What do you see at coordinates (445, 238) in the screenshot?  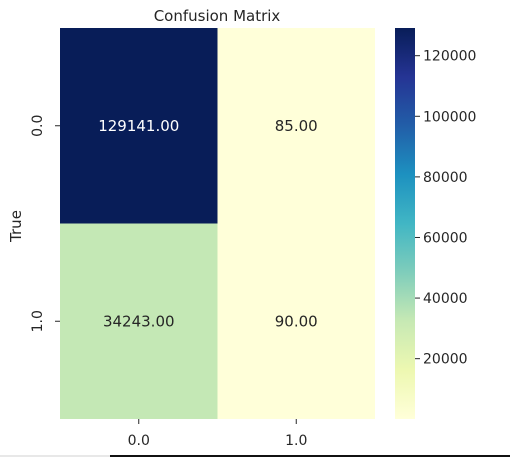 I see `colorbar-tick-label-2: 60000` at bounding box center [445, 238].